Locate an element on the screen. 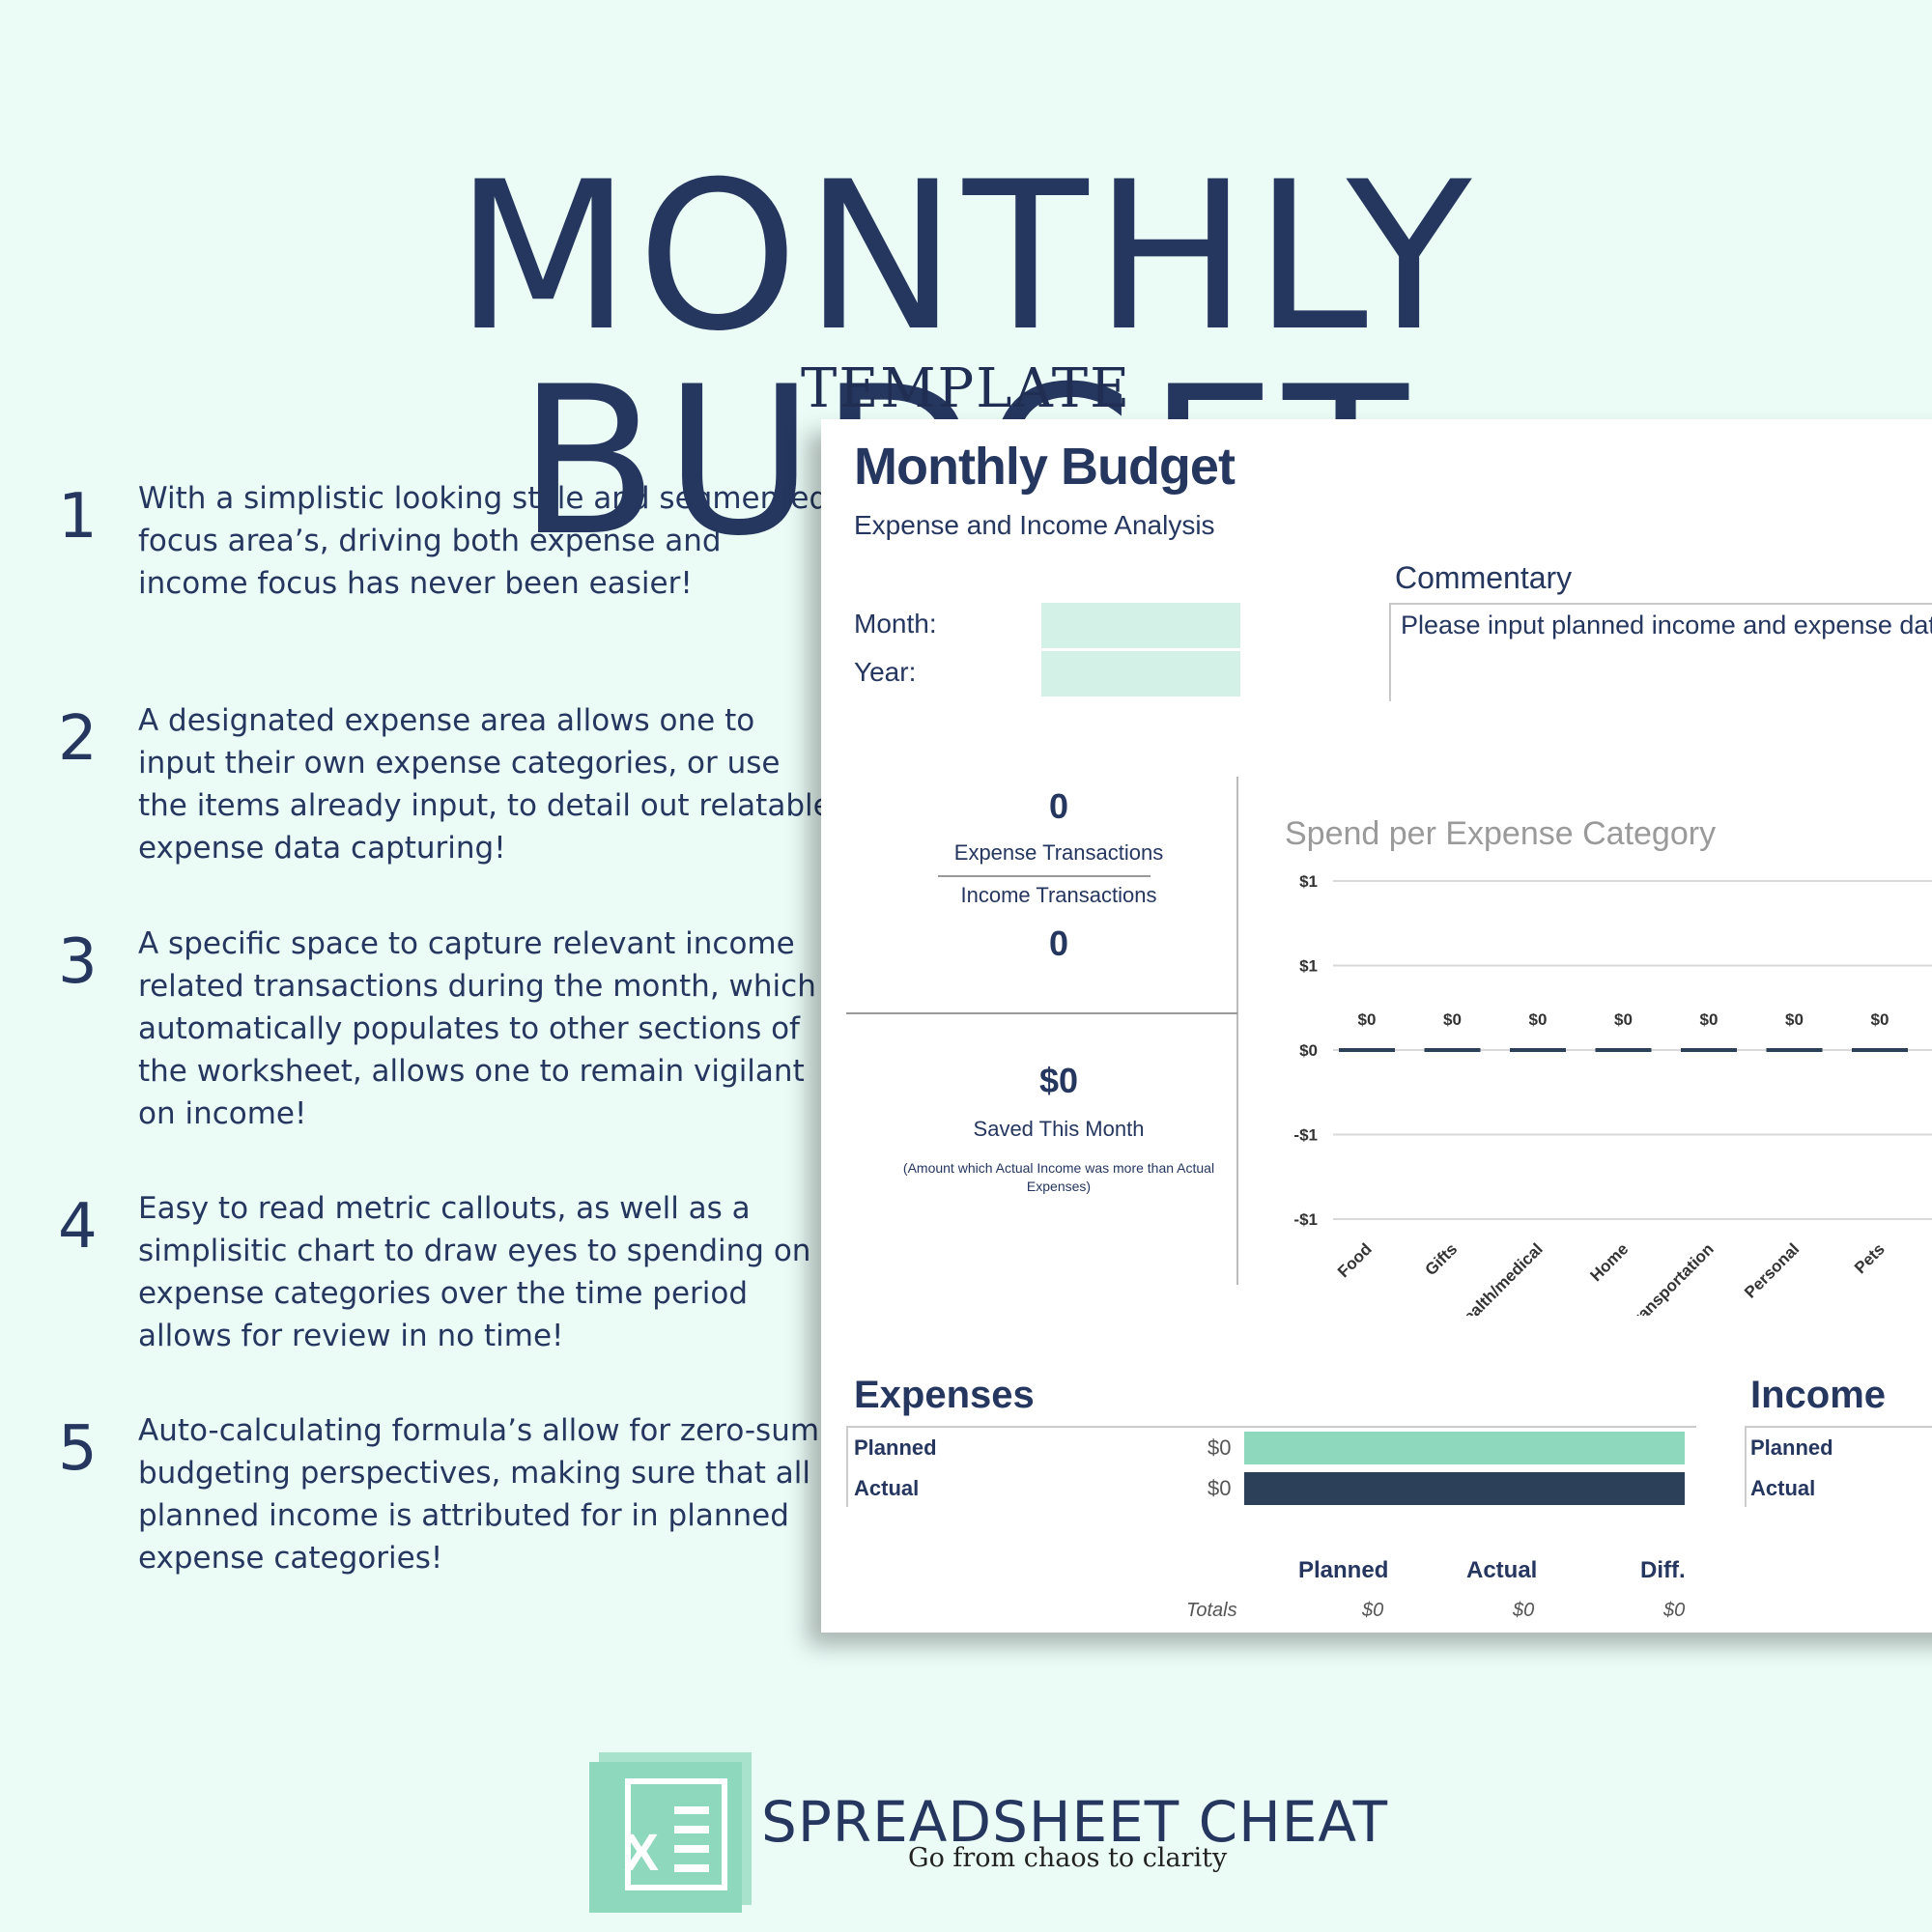 This screenshot has width=1932, height=1932. totals-planned-value: $0 is located at coordinates (1373, 1610).